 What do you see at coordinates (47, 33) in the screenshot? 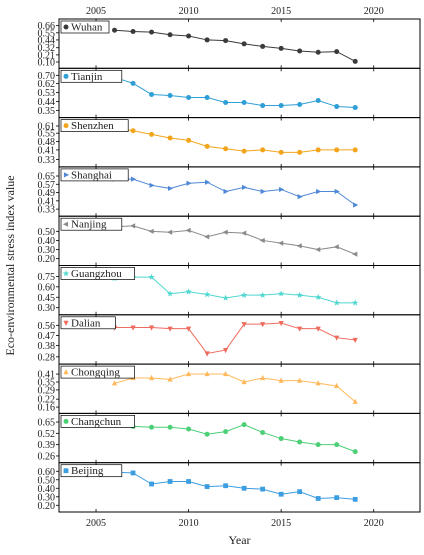
I see `y-tick-label: 0.55` at bounding box center [47, 33].